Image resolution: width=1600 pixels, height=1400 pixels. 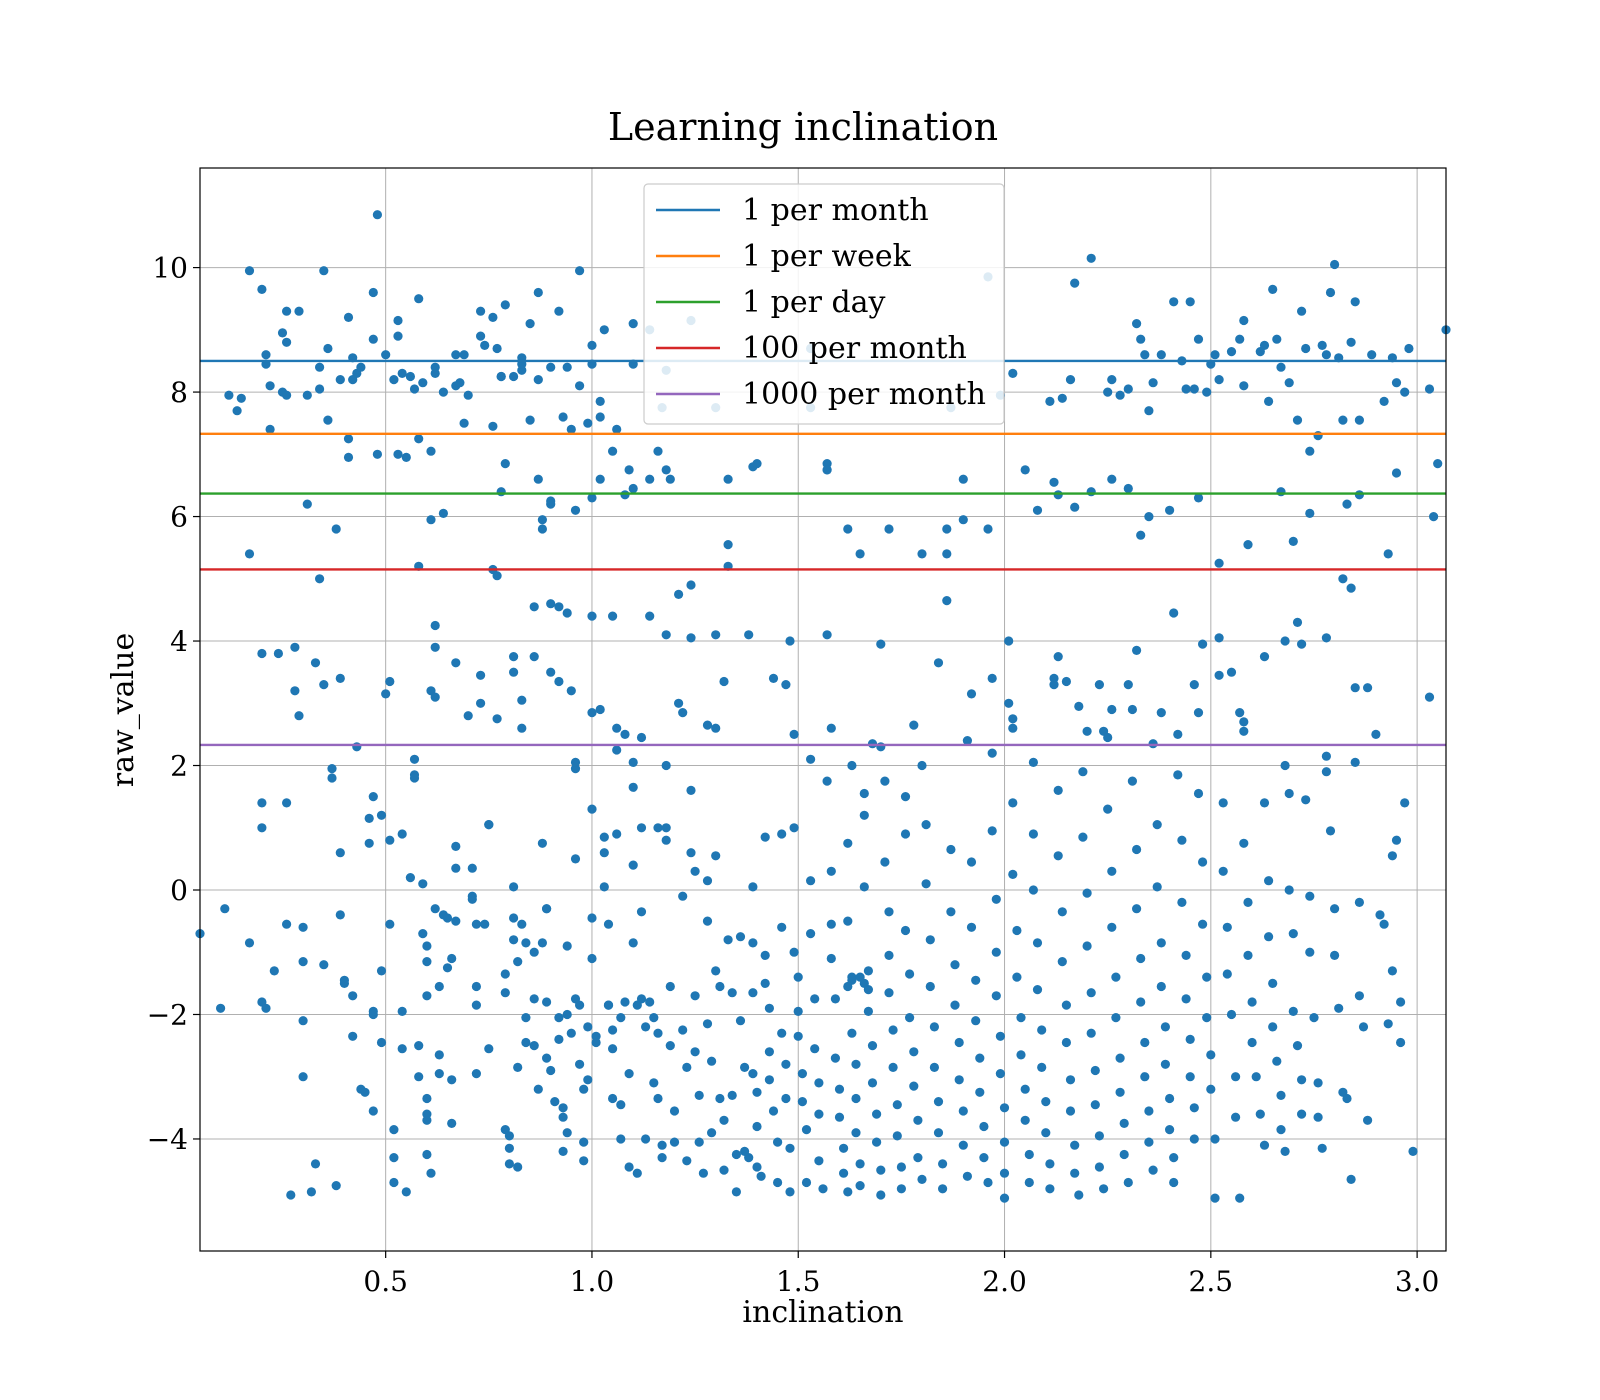 What do you see at coordinates (123, 710) in the screenshot?
I see `y-axis-label: raw_value` at bounding box center [123, 710].